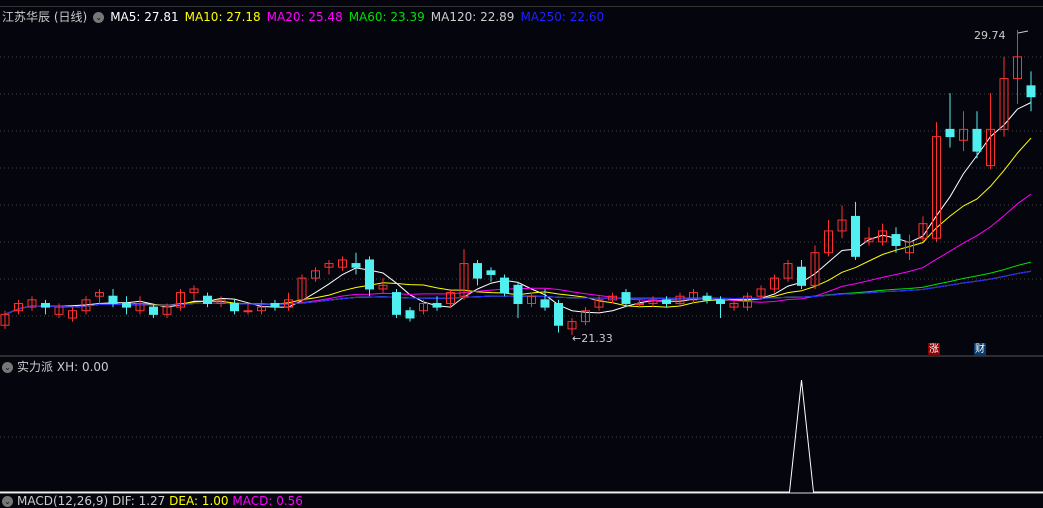 This screenshot has width=1043, height=508. I want to click on macd-value: MACD: 0.56, so click(267, 501).